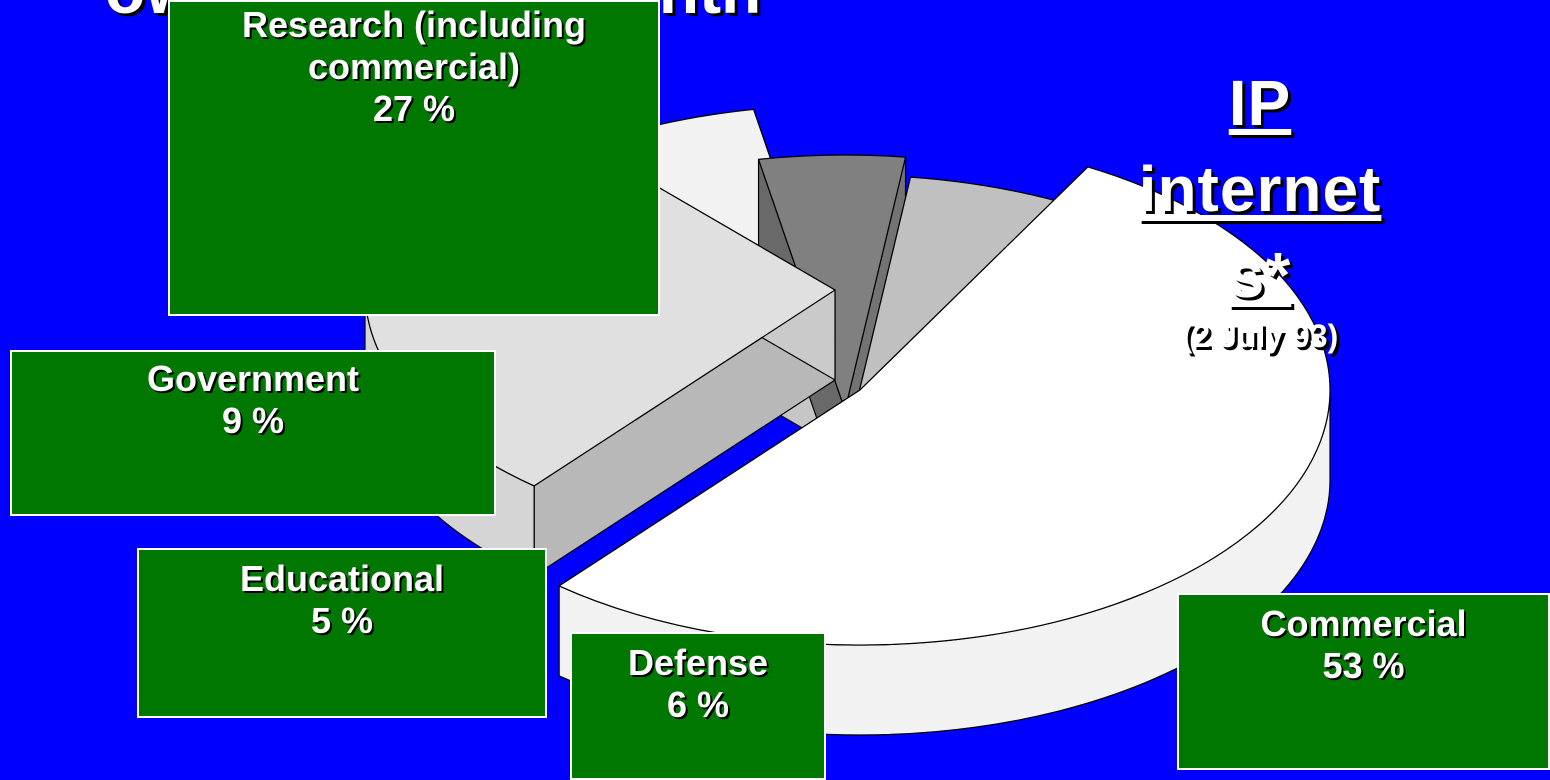 Image resolution: width=1550 pixels, height=780 pixels. Describe the element at coordinates (414, 45) in the screenshot. I see `label-research-name: Research (including commercial)` at that location.